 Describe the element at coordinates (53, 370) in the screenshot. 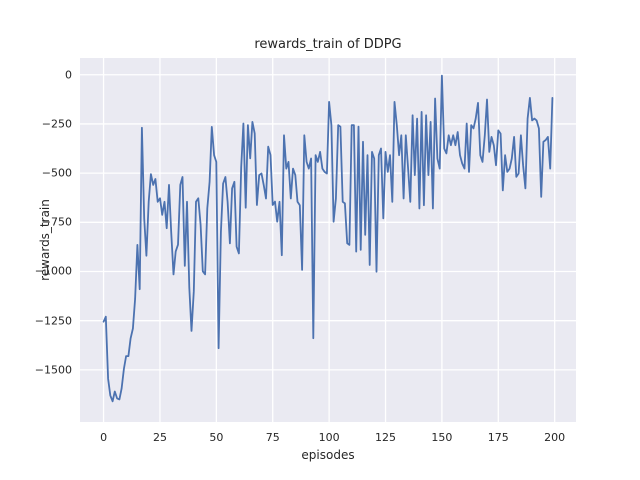

I see `y-tick-label: −1500` at that location.